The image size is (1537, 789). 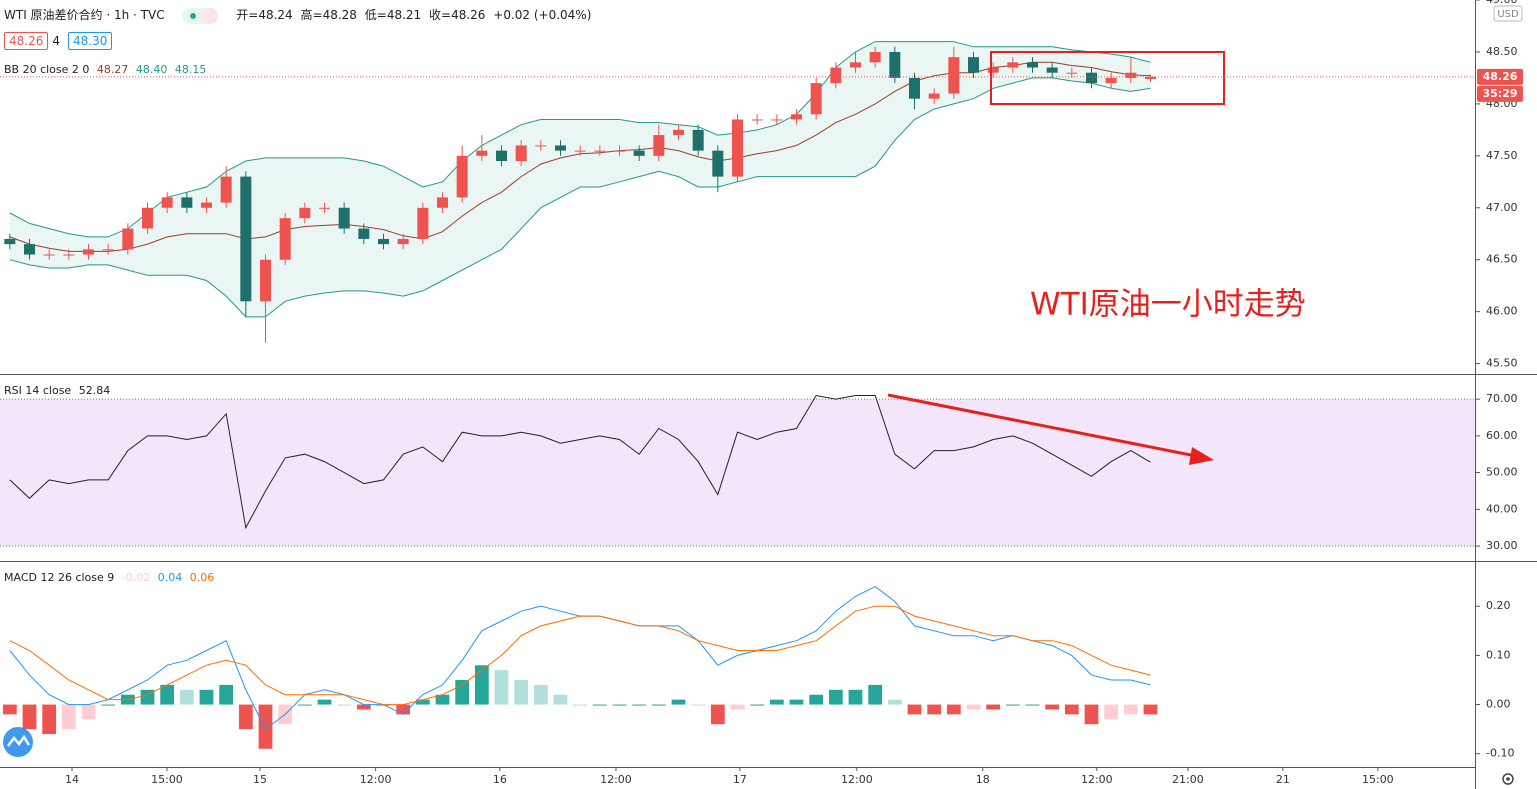 What do you see at coordinates (170, 577) in the screenshot?
I see `legend-value: 0.04` at bounding box center [170, 577].